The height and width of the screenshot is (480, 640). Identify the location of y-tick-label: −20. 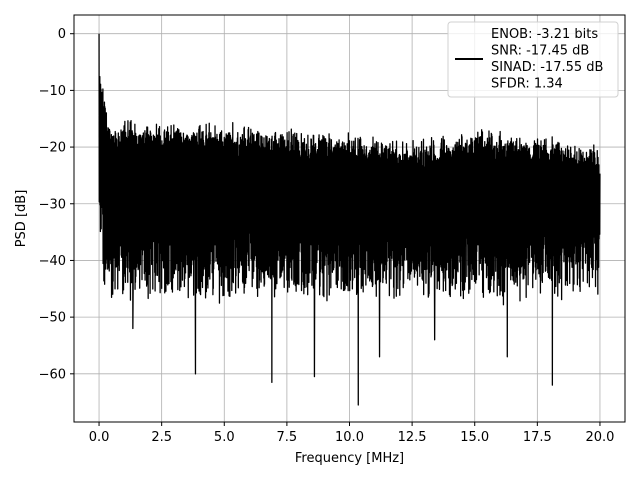
(52, 148).